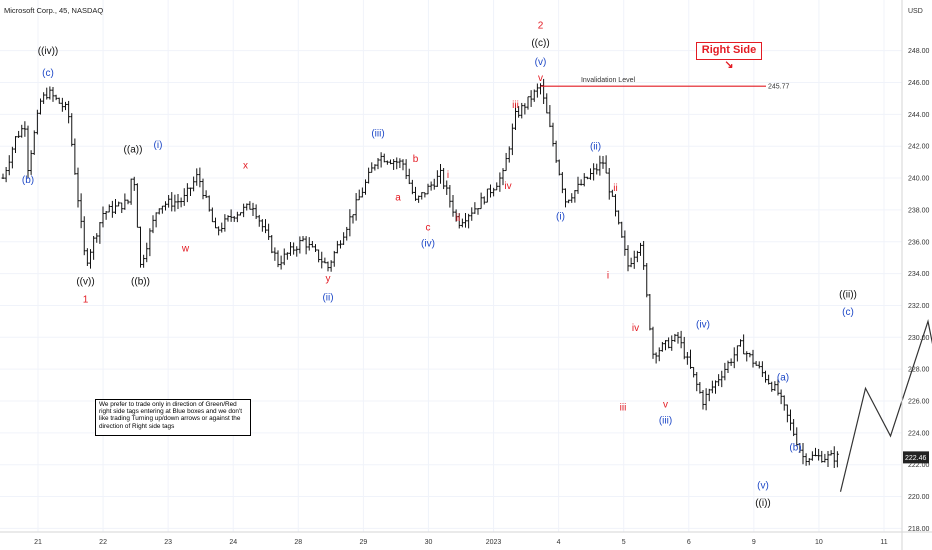 The height and width of the screenshot is (550, 932). Describe the element at coordinates (919, 147) in the screenshot. I see `y-tick-label: 242.00` at that location.